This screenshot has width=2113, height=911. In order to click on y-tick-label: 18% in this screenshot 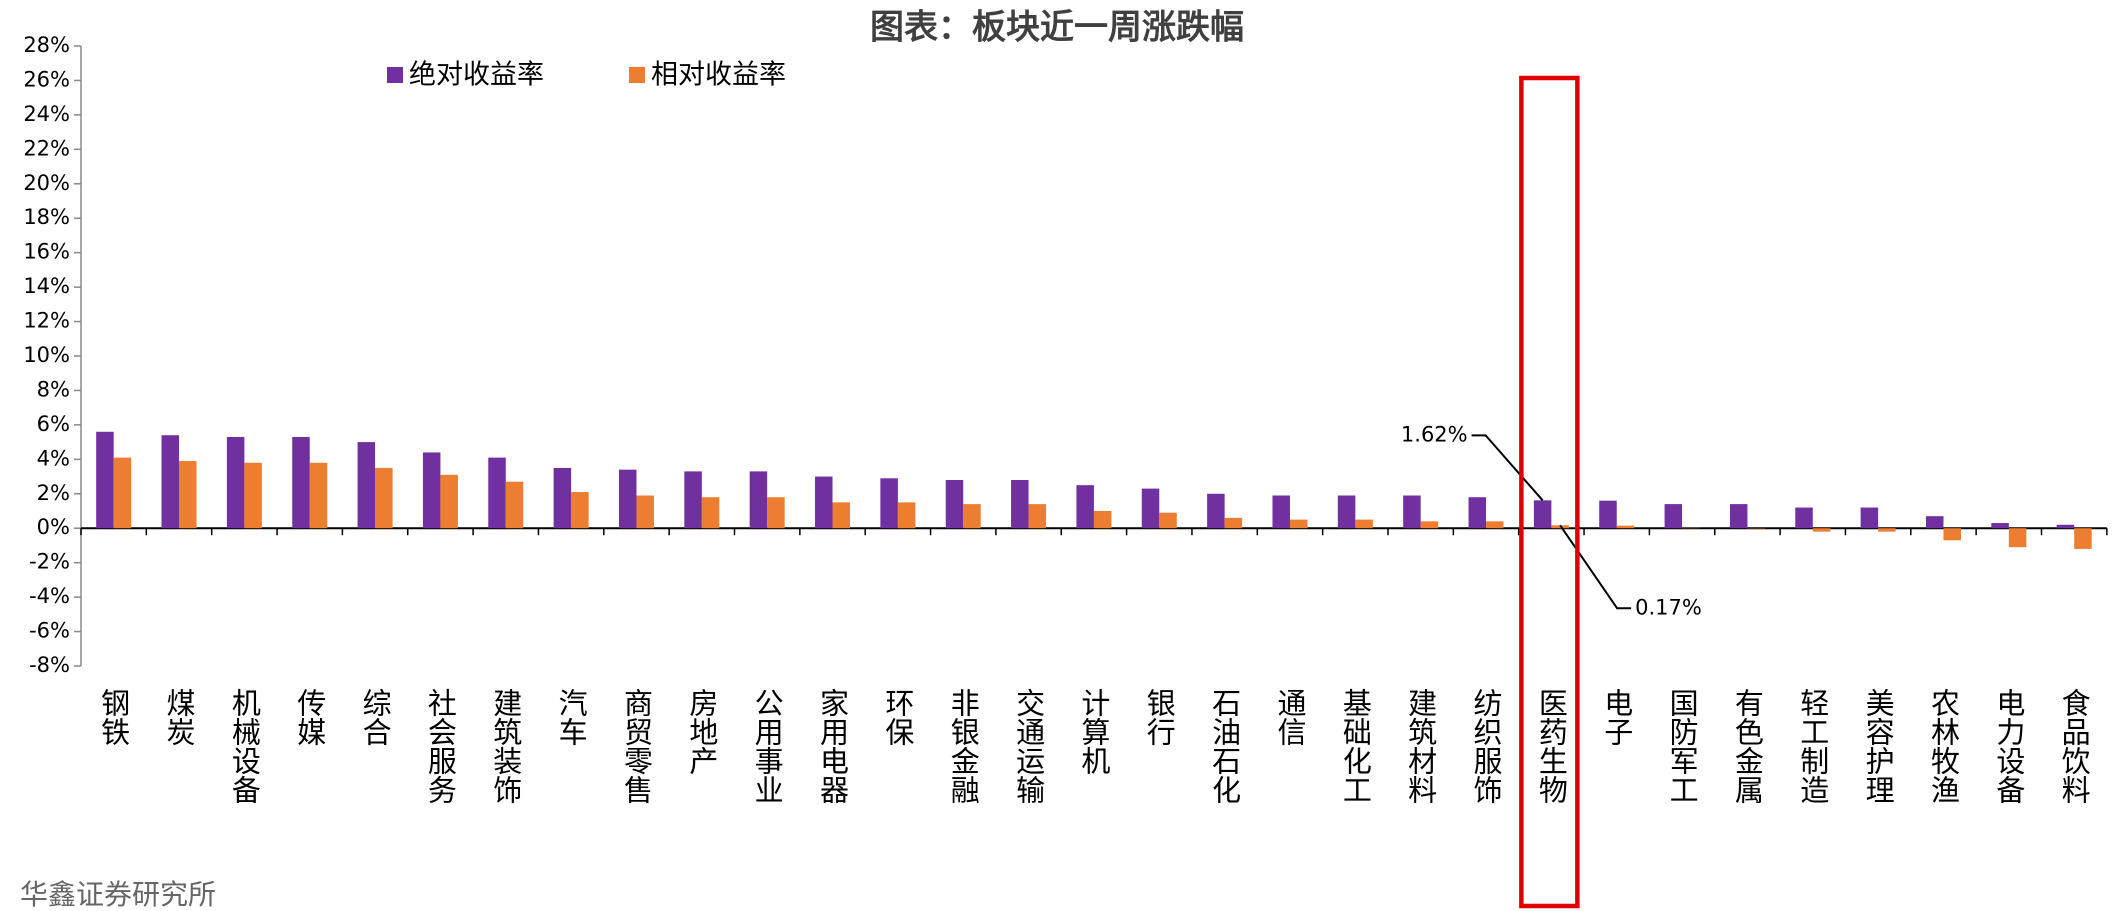, I will do `click(46, 217)`.